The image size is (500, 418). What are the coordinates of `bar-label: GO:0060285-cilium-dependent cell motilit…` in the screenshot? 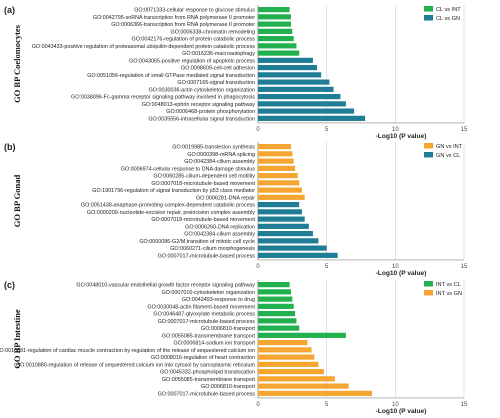 It's located at (204, 177).